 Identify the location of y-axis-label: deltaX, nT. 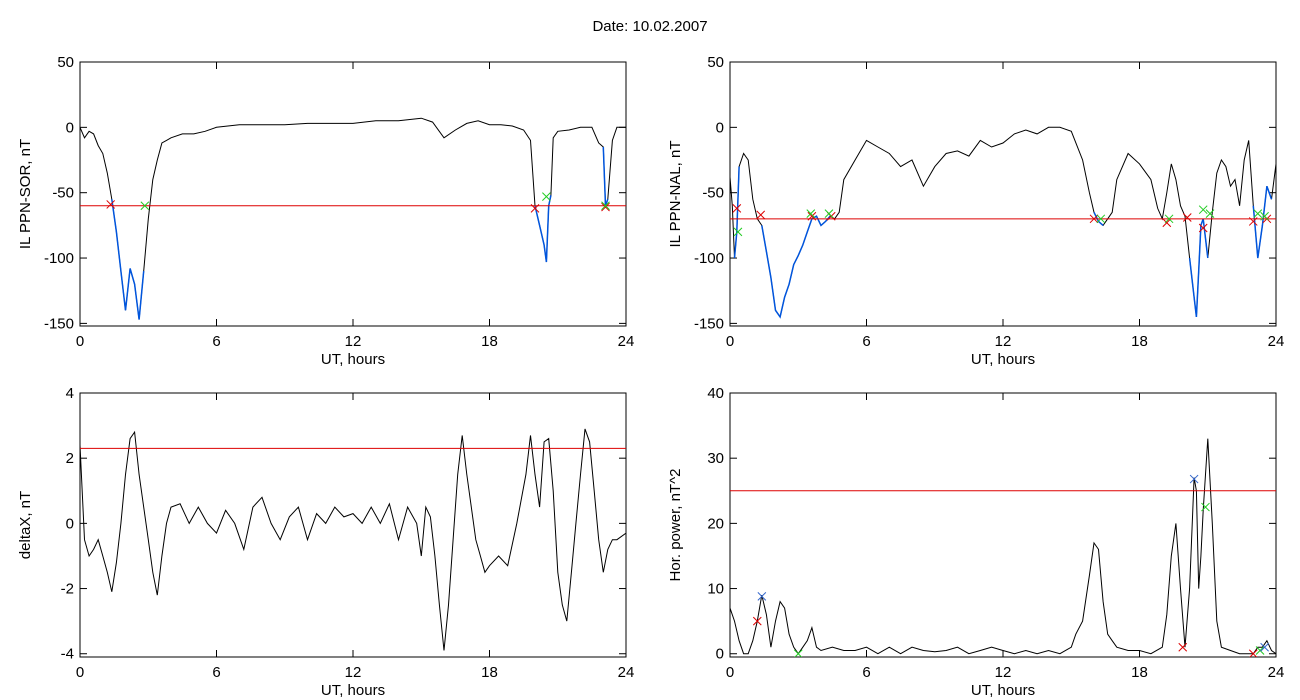
(25, 525).